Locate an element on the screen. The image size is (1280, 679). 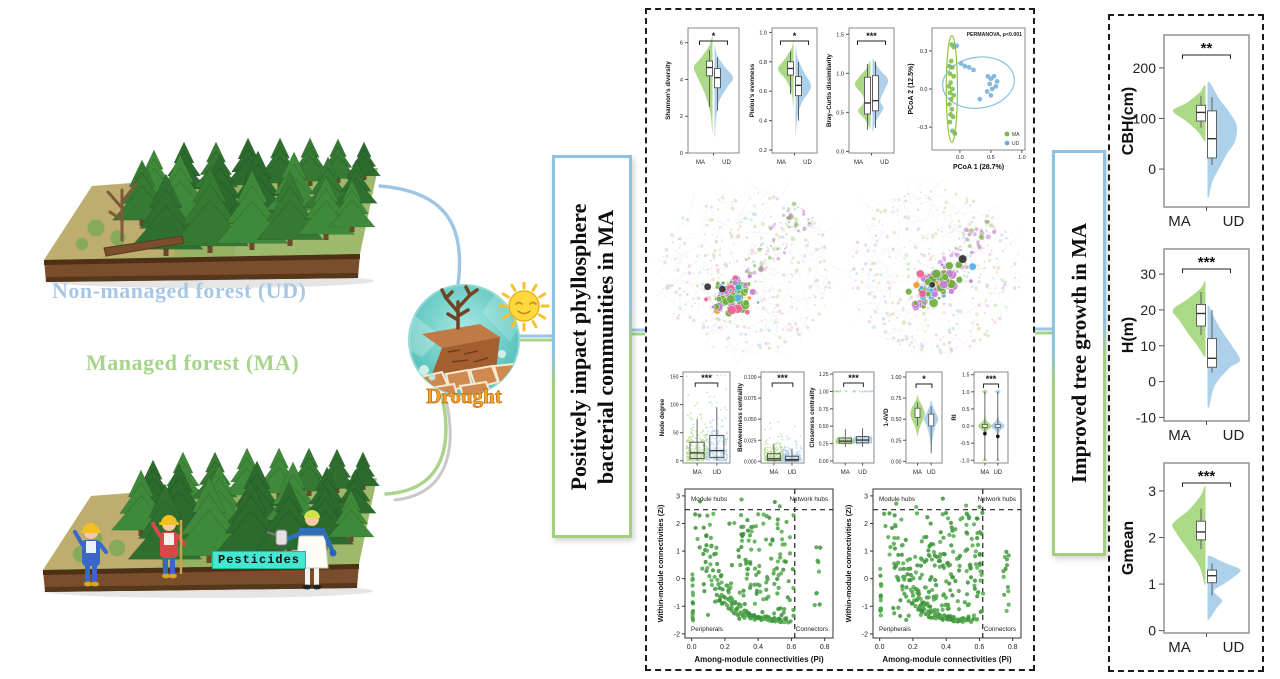
svg-text: 0.5 is located at coordinates (991, 158).